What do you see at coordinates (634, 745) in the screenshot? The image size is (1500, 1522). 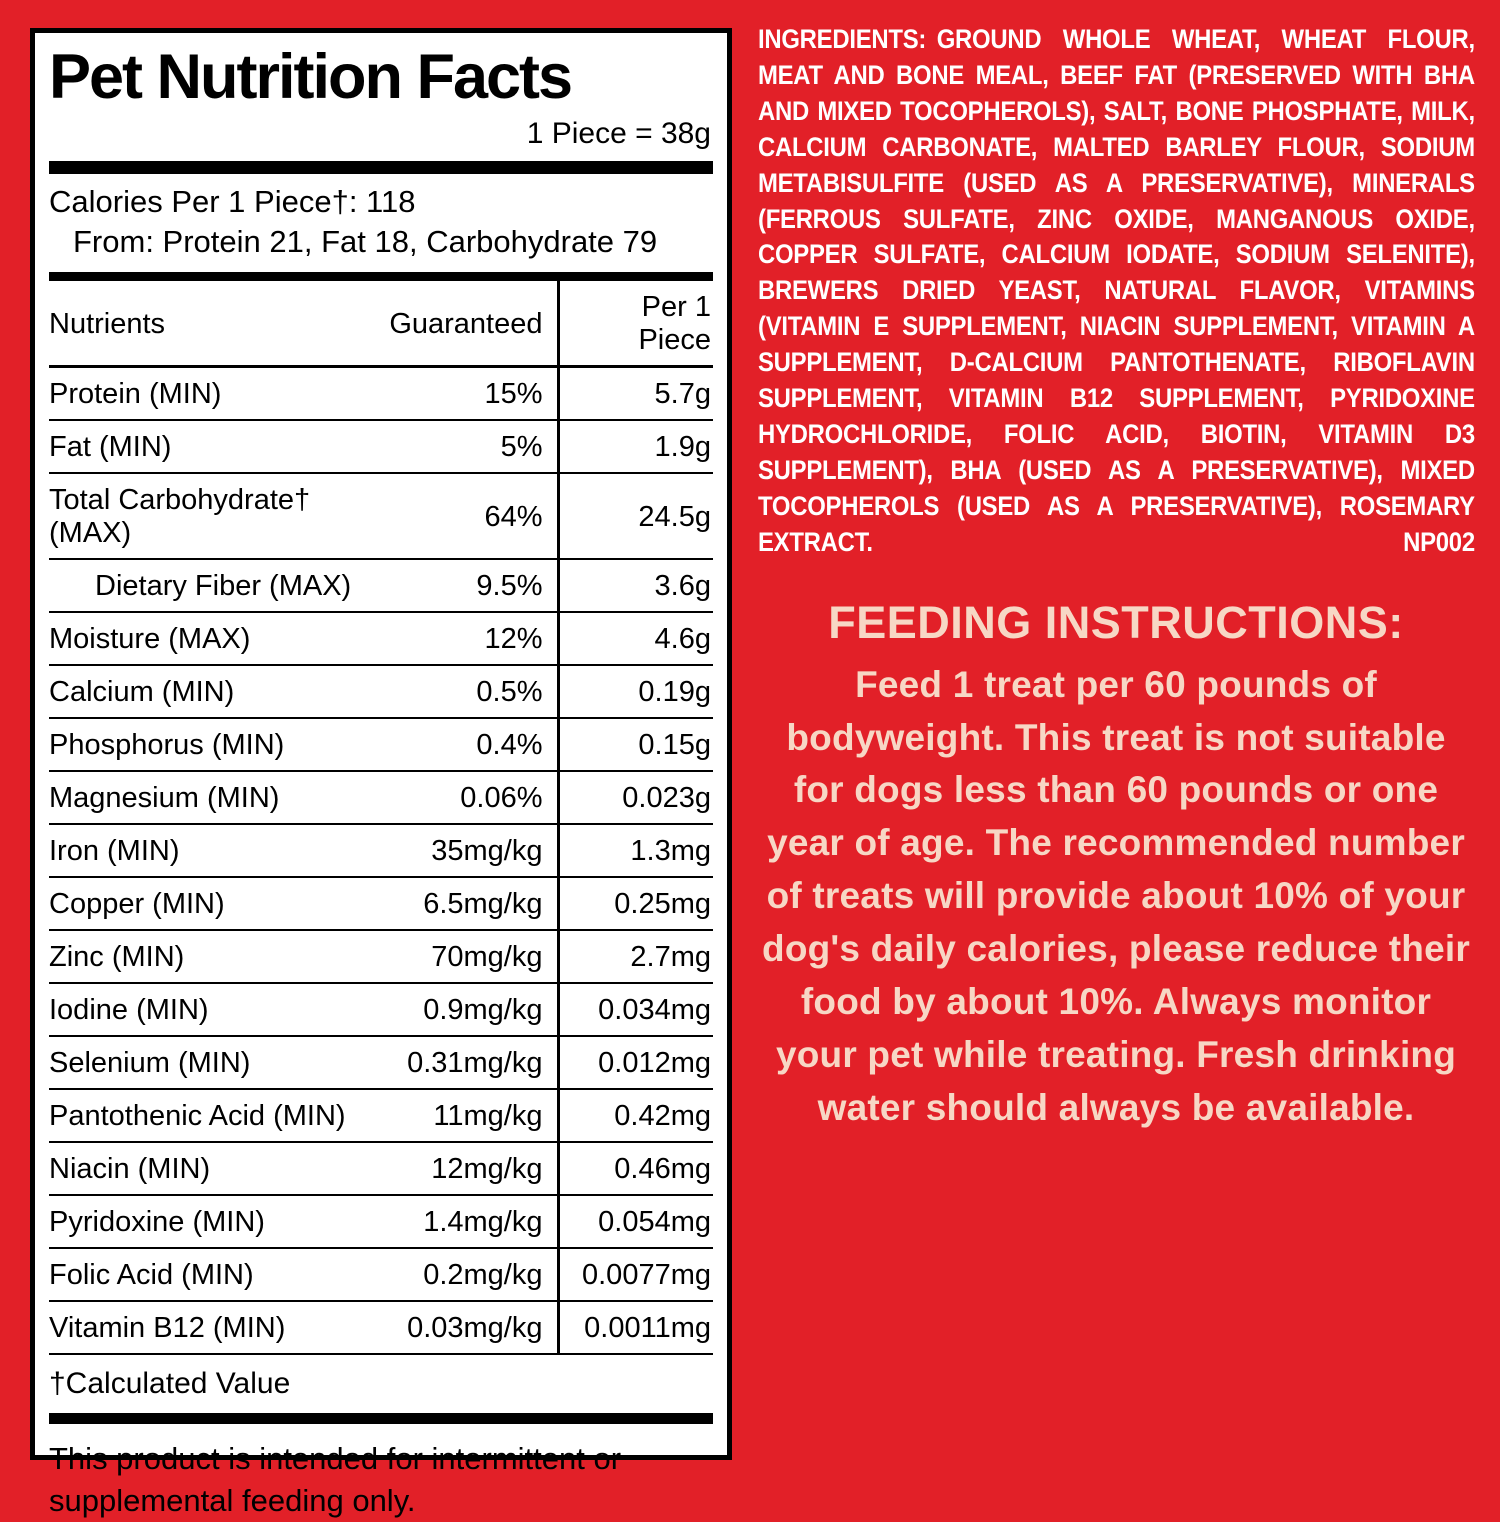 I see `nutrient-per-piece-value: 0.15g` at bounding box center [634, 745].